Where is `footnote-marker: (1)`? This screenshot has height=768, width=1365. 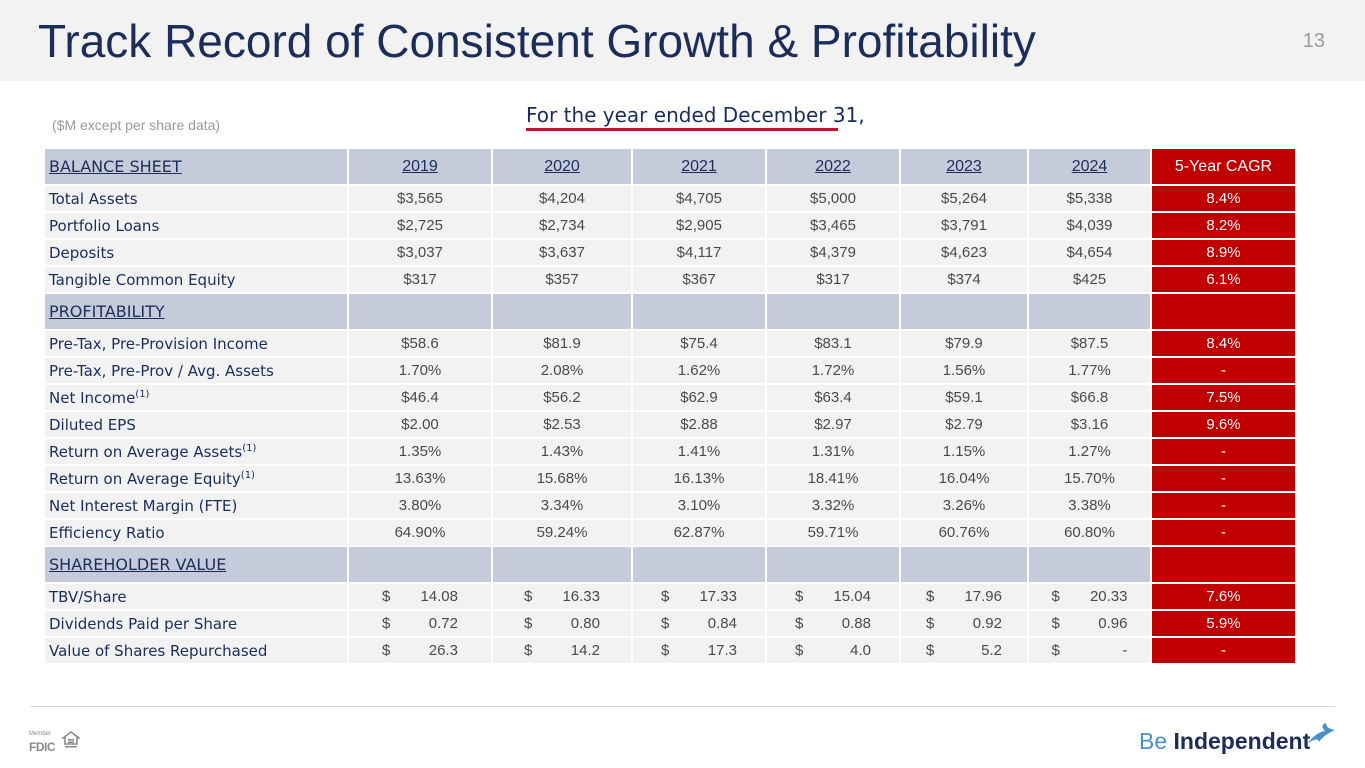
footnote-marker: (1) is located at coordinates (142, 394).